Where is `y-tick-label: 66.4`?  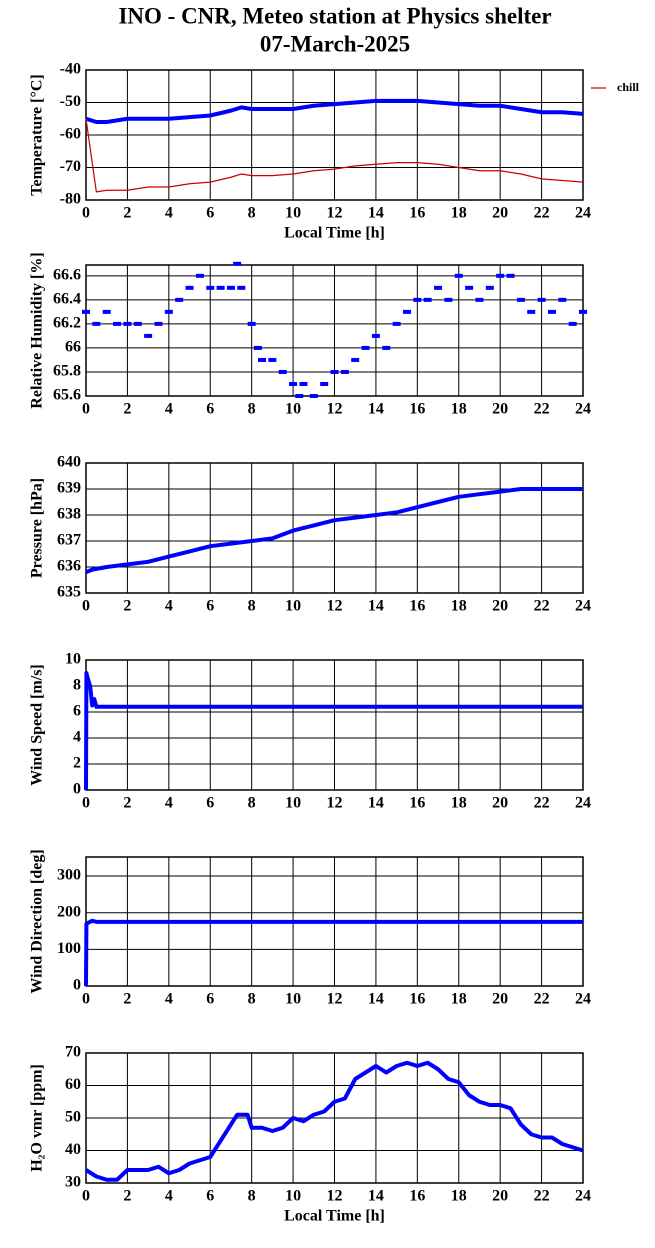
y-tick-label: 66.4 is located at coordinates (67, 299).